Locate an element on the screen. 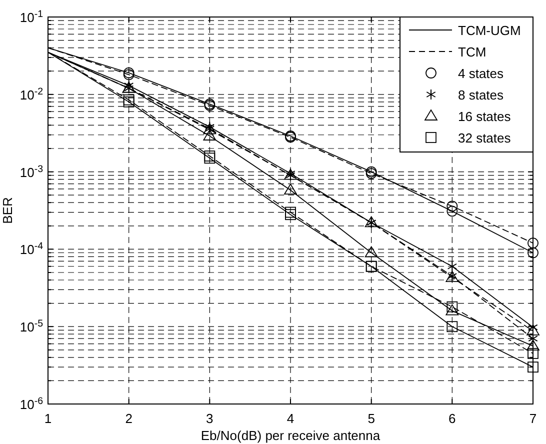 The height and width of the screenshot is (444, 546). y-axis-title: BER is located at coordinates (7, 210).